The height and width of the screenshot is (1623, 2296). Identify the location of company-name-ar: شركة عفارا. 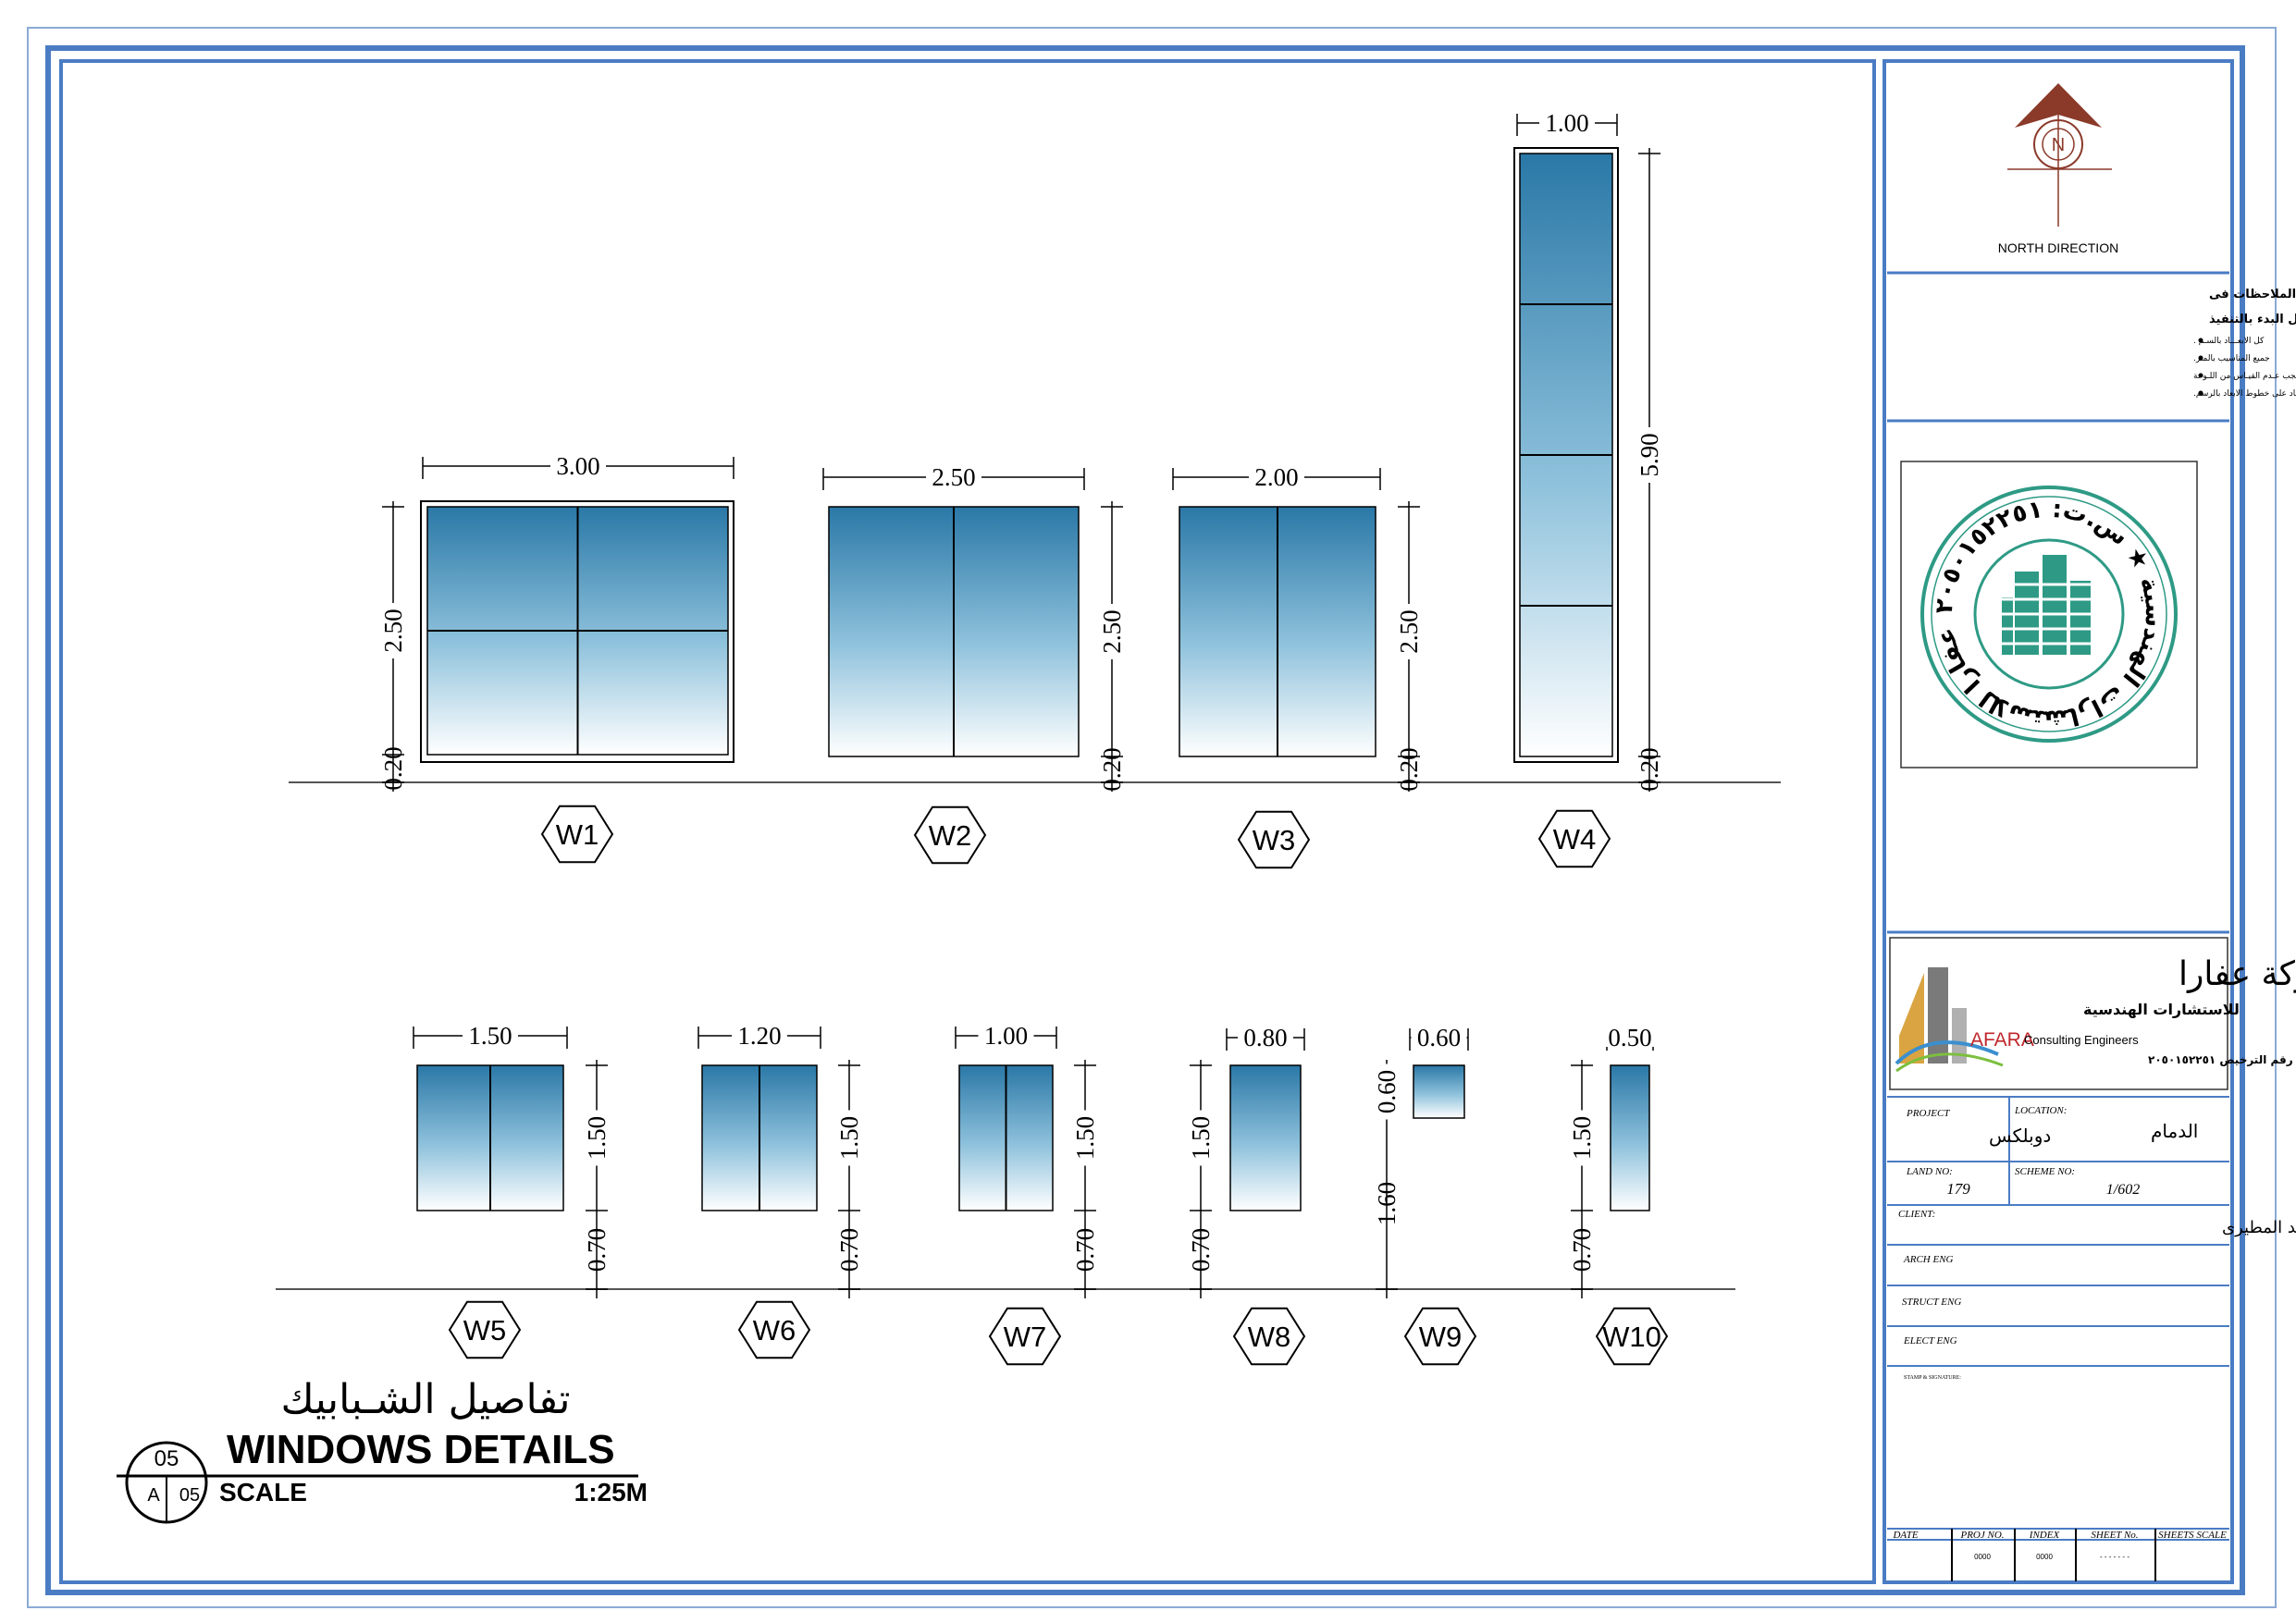
(2237, 974).